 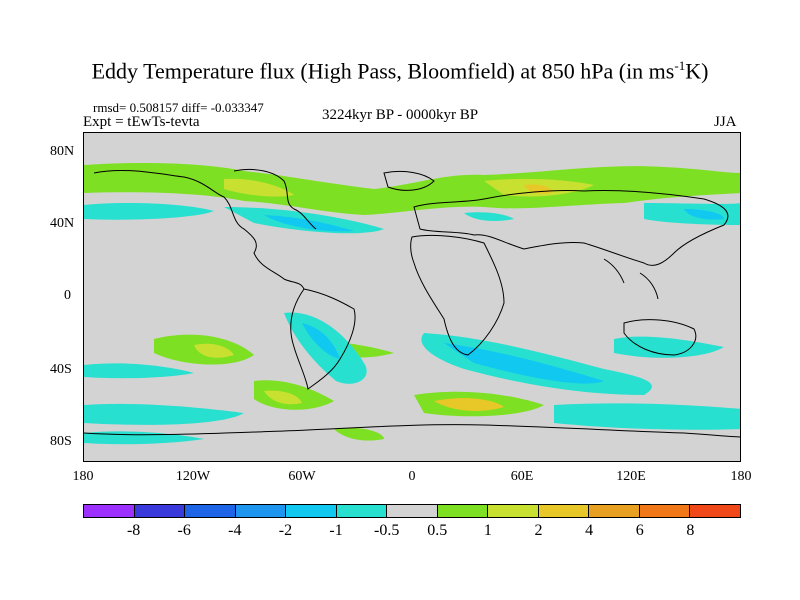 What do you see at coordinates (62, 223) in the screenshot?
I see `lat-label-40n: 40N` at bounding box center [62, 223].